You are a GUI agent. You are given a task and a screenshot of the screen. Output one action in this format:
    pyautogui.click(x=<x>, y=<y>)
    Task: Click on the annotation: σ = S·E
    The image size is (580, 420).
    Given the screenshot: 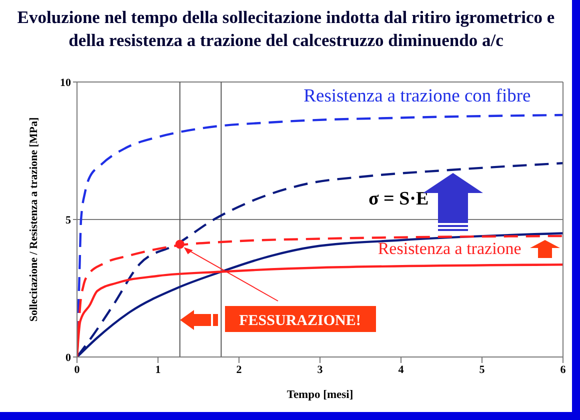 What is the action you would take?
    pyautogui.click(x=398, y=199)
    